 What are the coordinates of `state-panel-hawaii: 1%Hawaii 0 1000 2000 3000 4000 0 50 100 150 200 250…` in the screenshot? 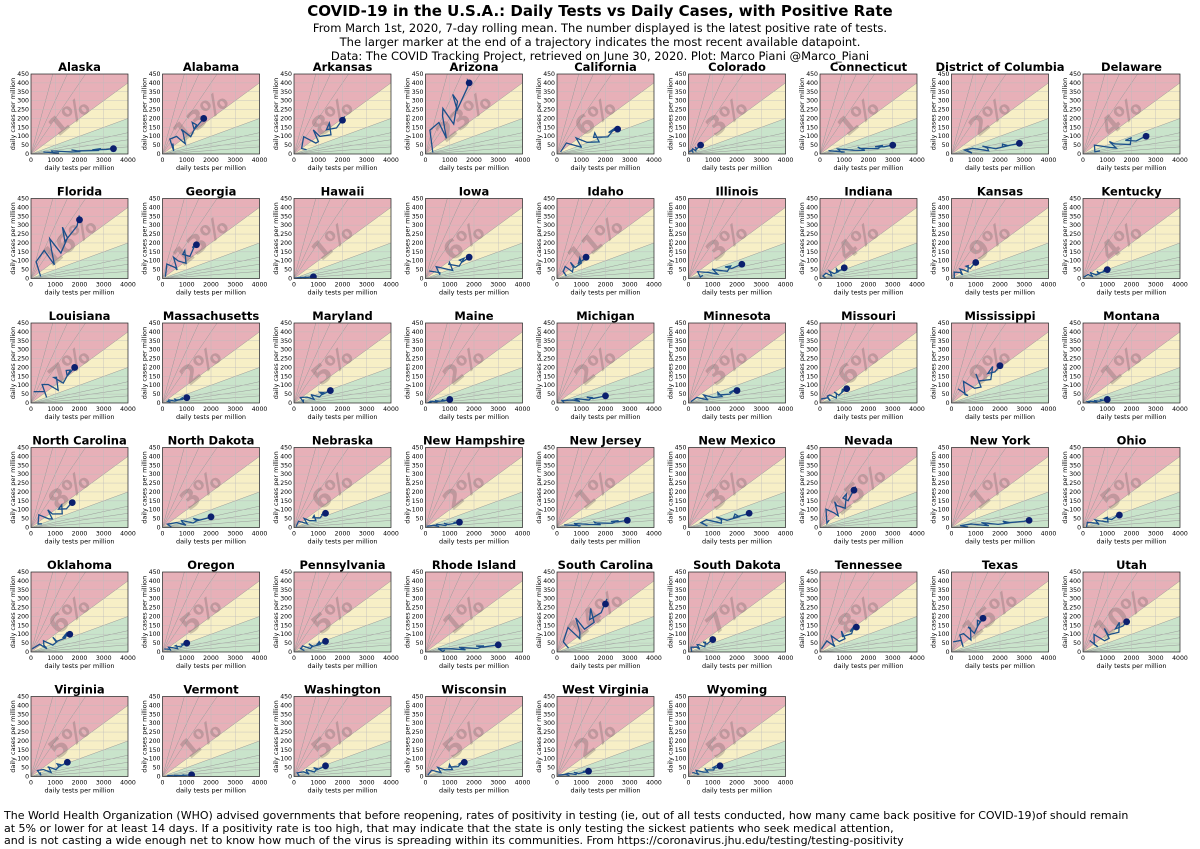 It's located at (335, 241).